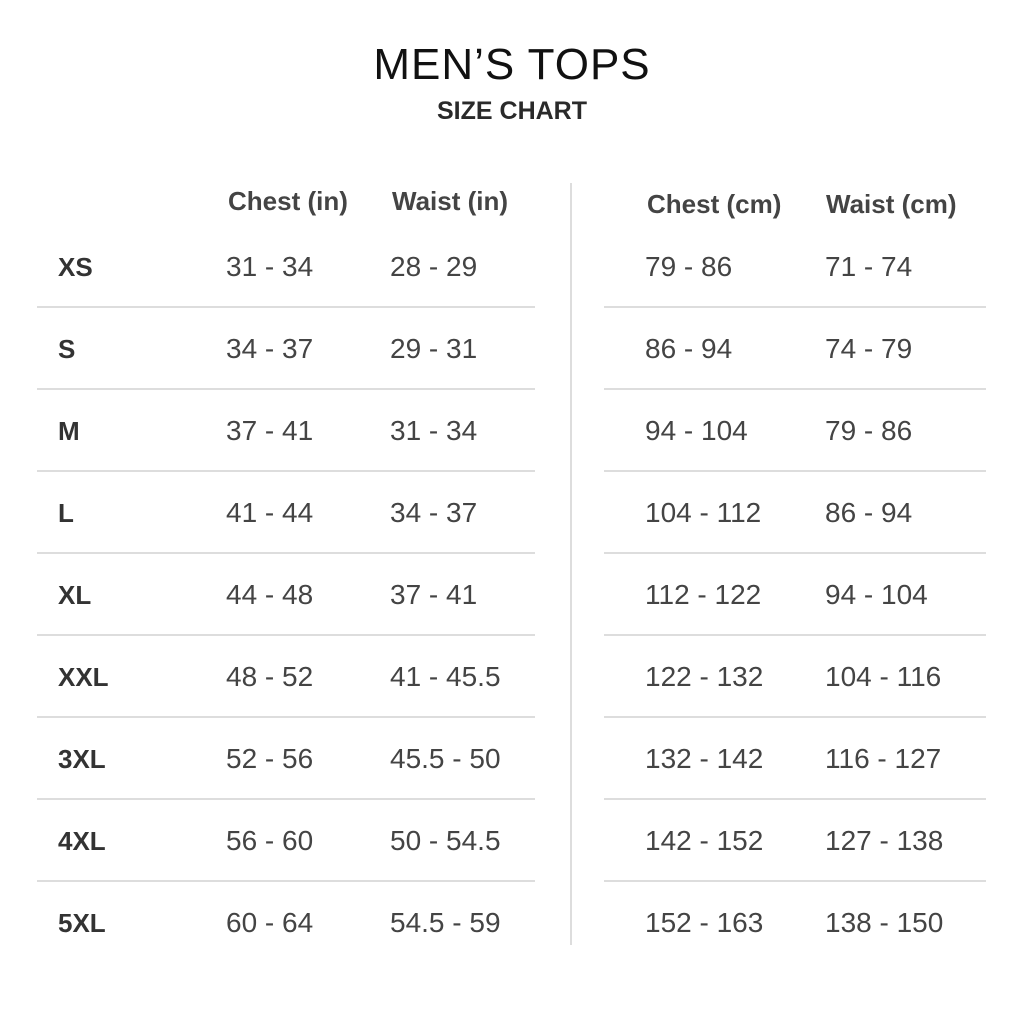 The height and width of the screenshot is (1024, 1024). I want to click on chest-cm-cell: 132 - 142, so click(704, 758).